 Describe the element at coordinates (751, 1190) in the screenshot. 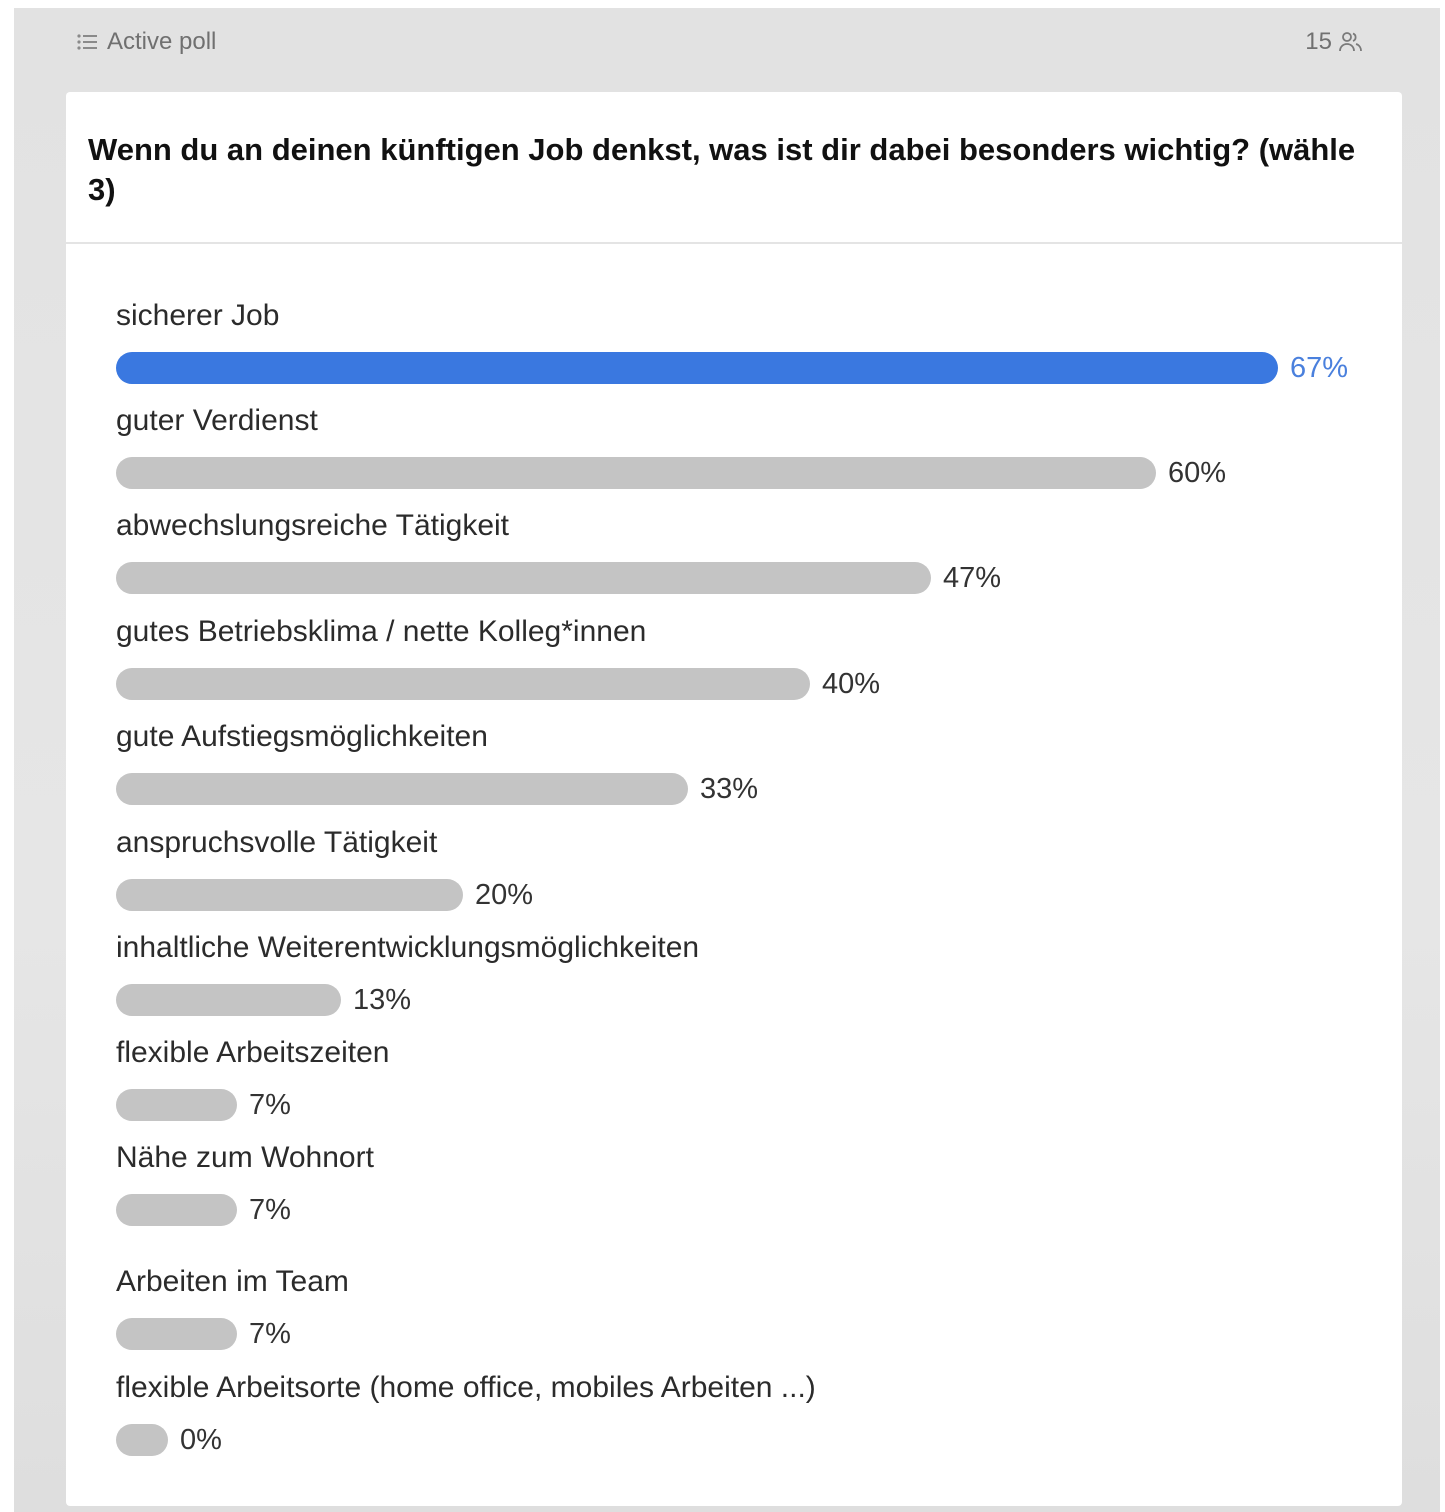

I see `poll-option: Nähe zum Wohnort 7%` at that location.